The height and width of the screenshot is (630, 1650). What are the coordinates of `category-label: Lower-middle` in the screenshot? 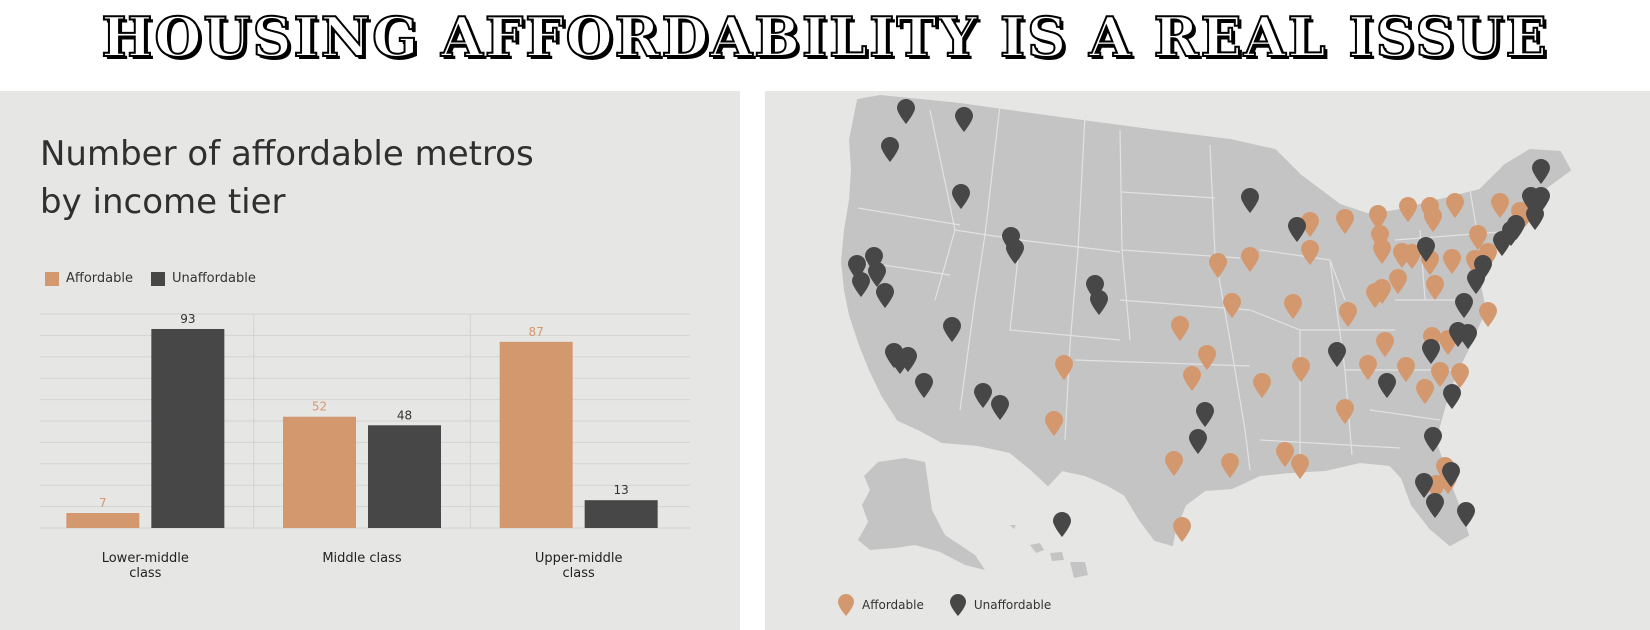 It's located at (145, 558).